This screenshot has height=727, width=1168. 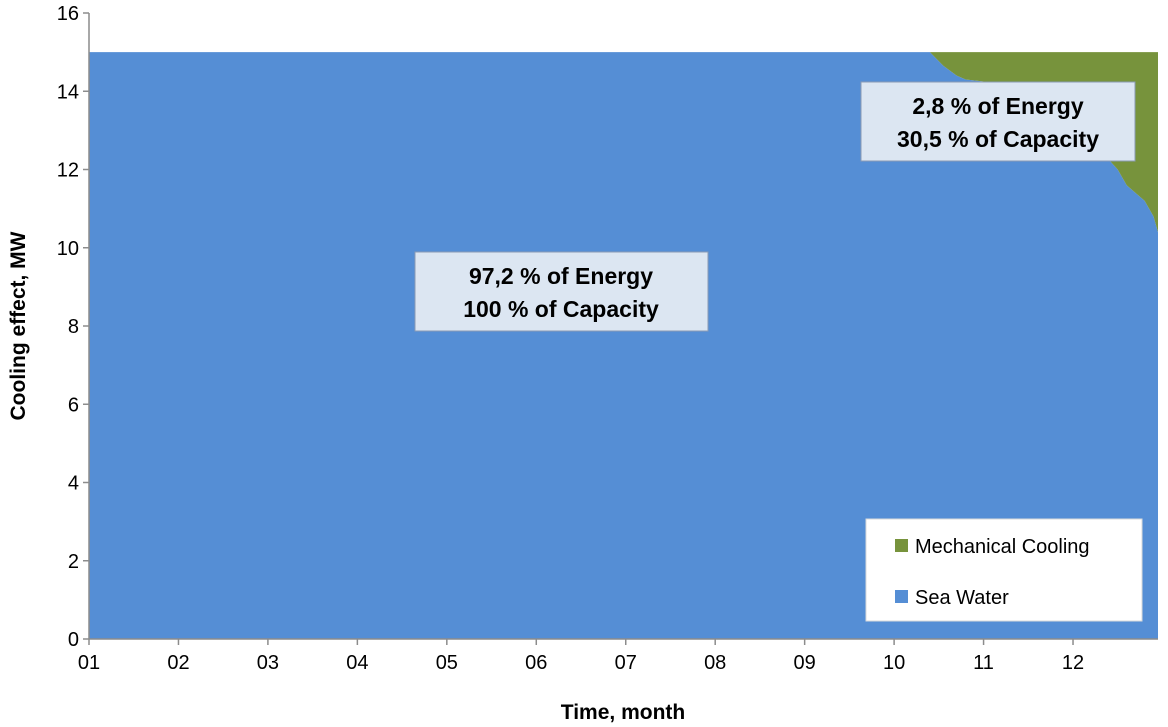 I want to click on x-tick-label: 08, so click(x=715, y=663).